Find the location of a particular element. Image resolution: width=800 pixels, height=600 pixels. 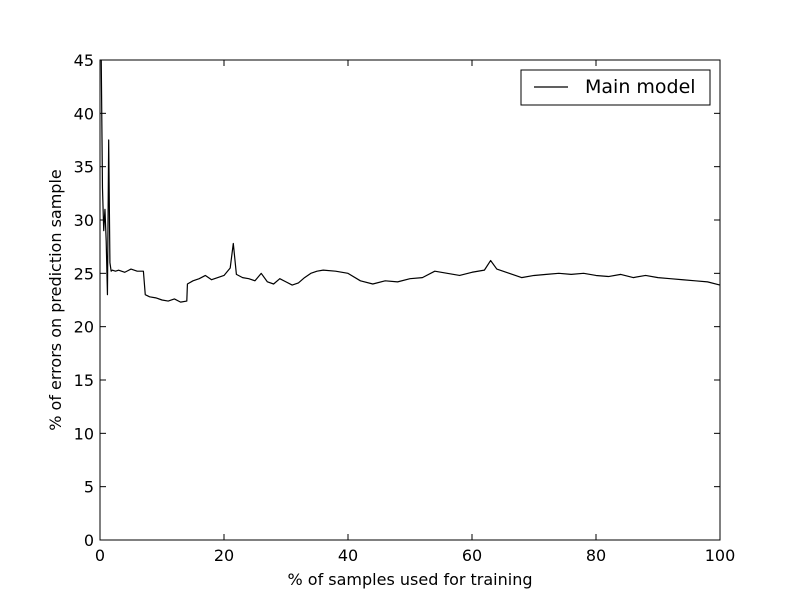

y-tick-label: 40 is located at coordinates (84, 113).